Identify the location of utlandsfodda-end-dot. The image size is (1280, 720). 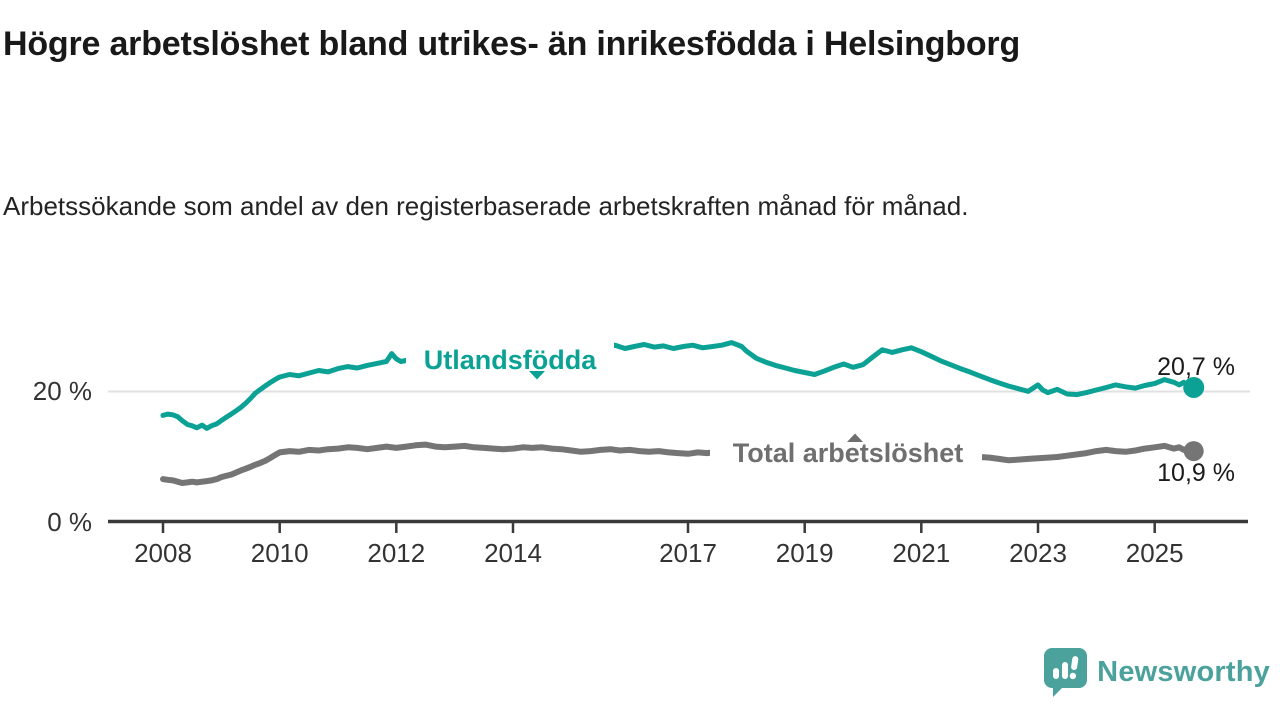
(1194, 387).